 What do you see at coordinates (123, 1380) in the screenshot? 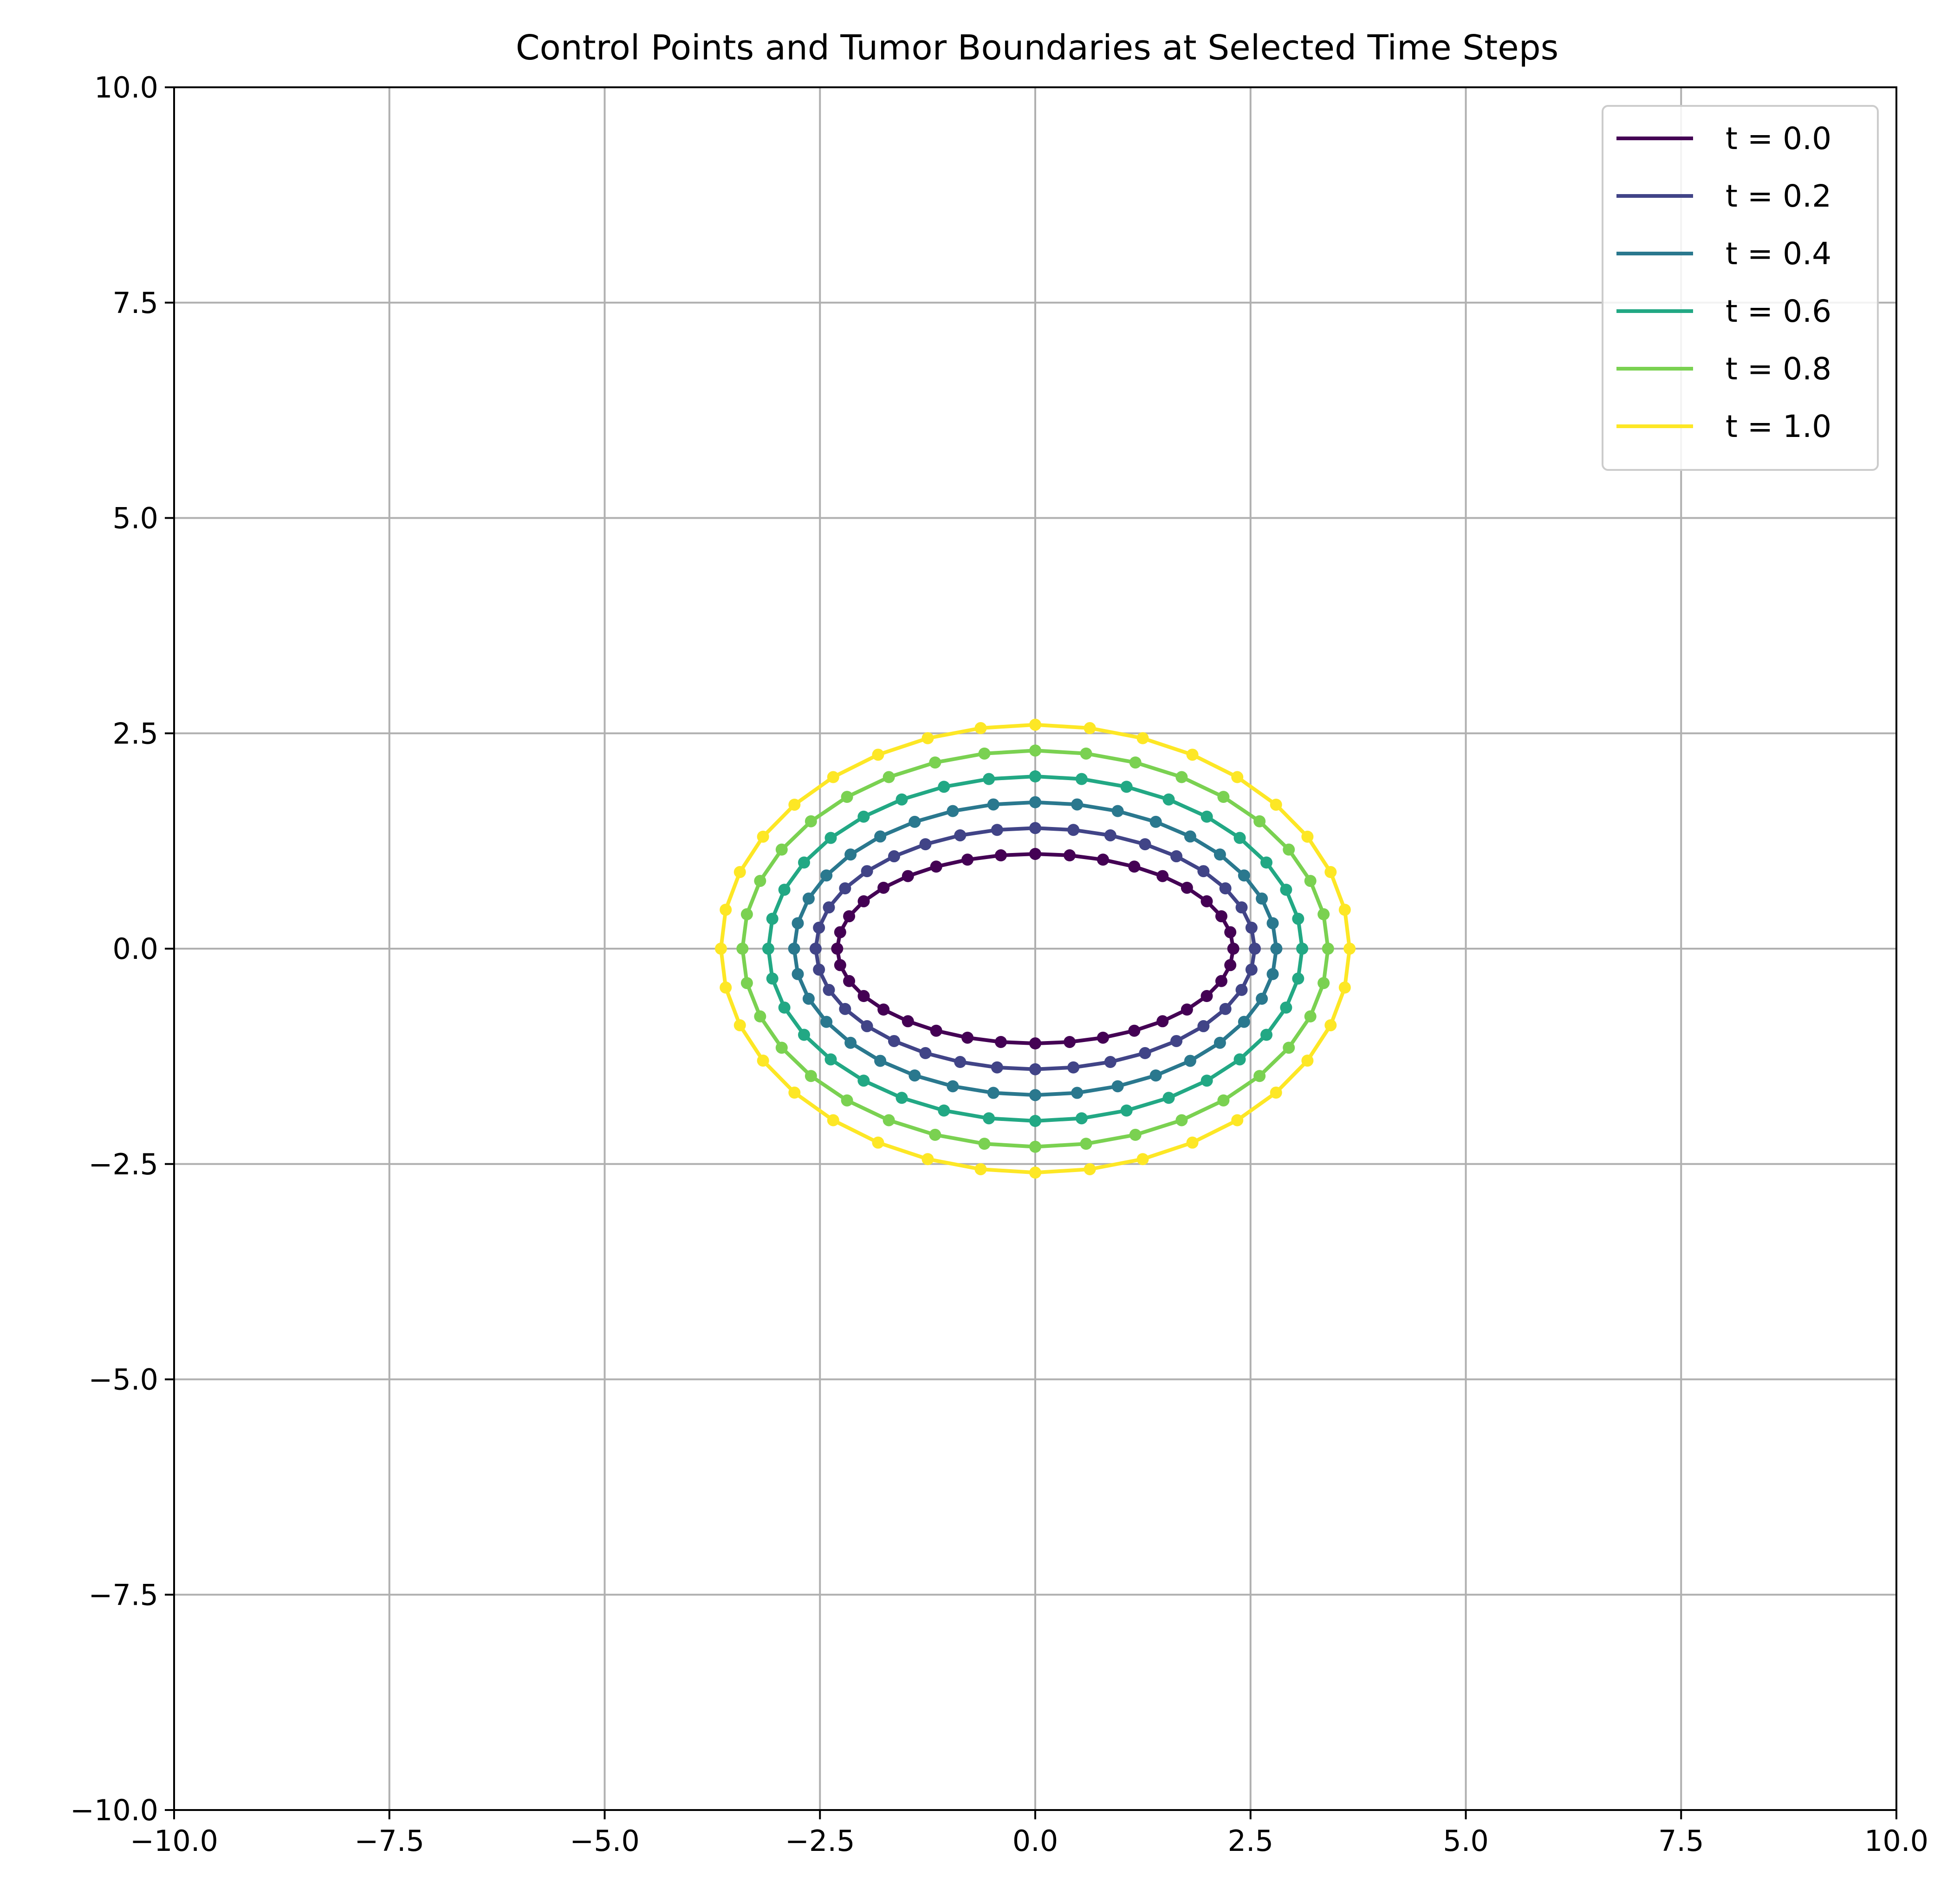
I see `y-tick-label: −5.0` at bounding box center [123, 1380].